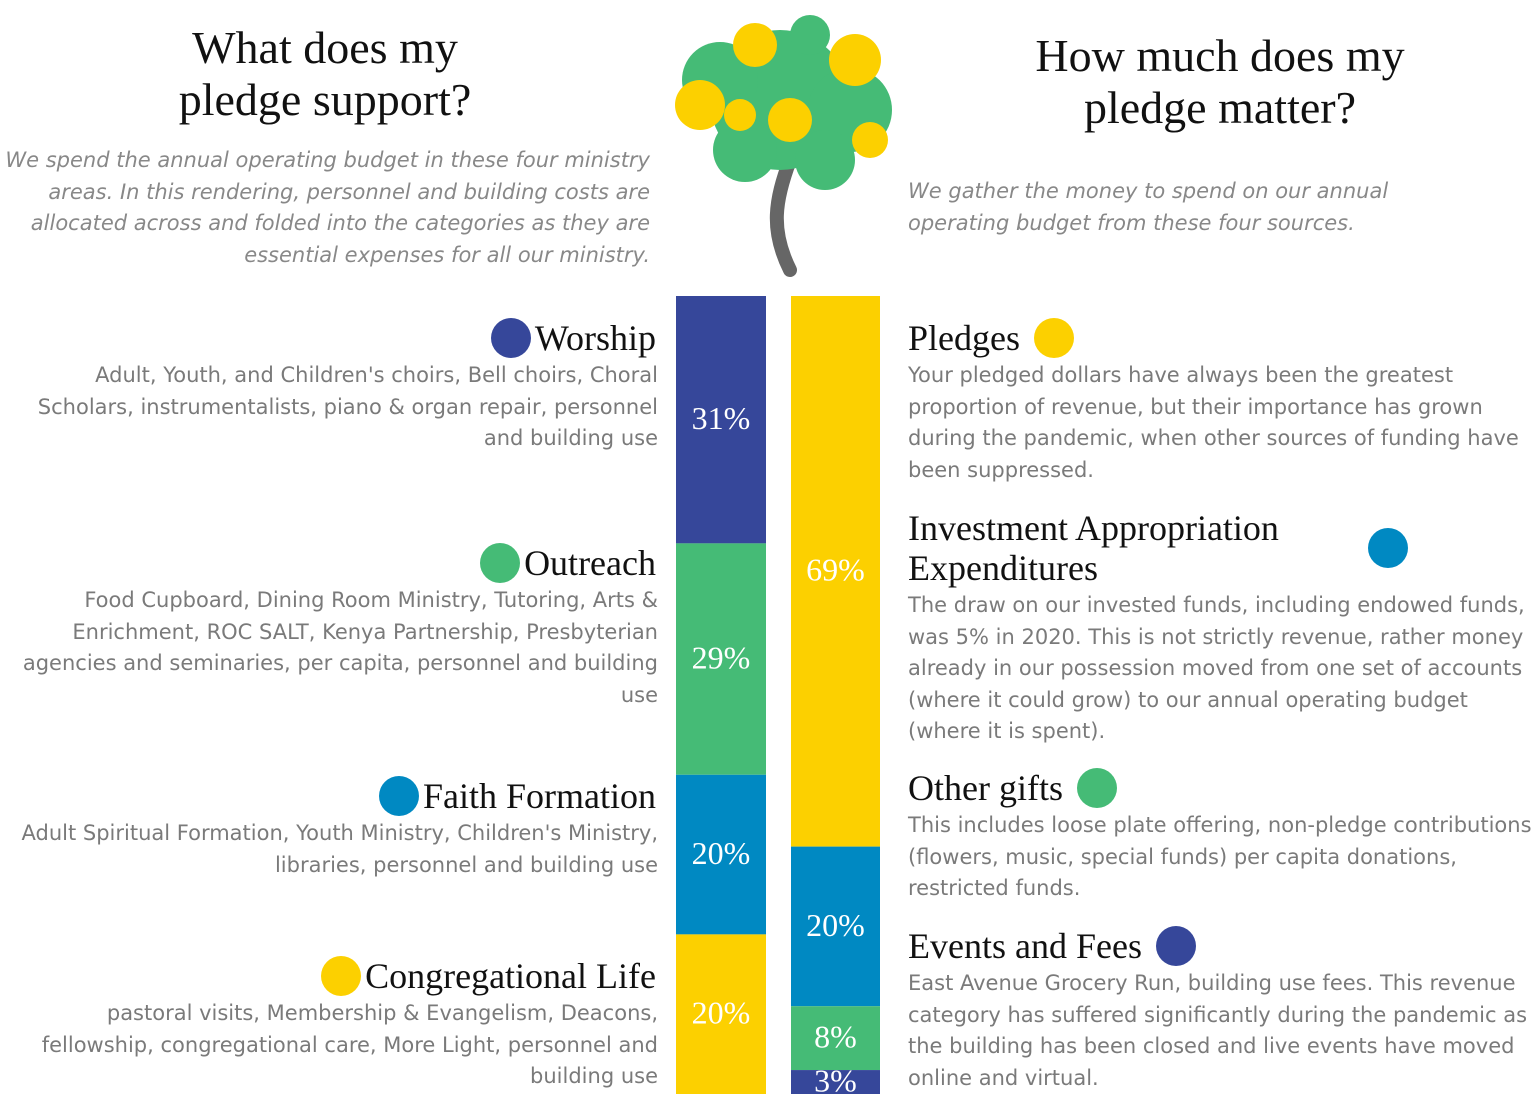 The image size is (1536, 1109). What do you see at coordinates (964, 338) in the screenshot?
I see `category-name: Pledges` at bounding box center [964, 338].